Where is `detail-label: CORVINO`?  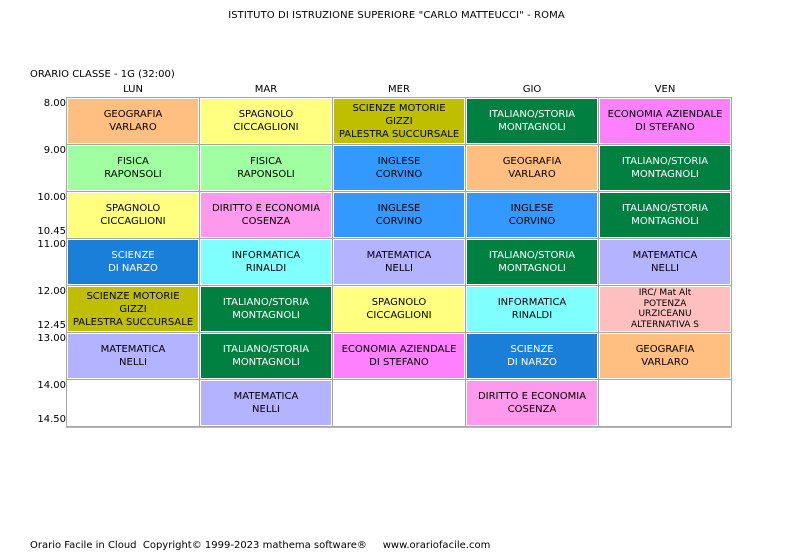 detail-label: CORVINO is located at coordinates (399, 221).